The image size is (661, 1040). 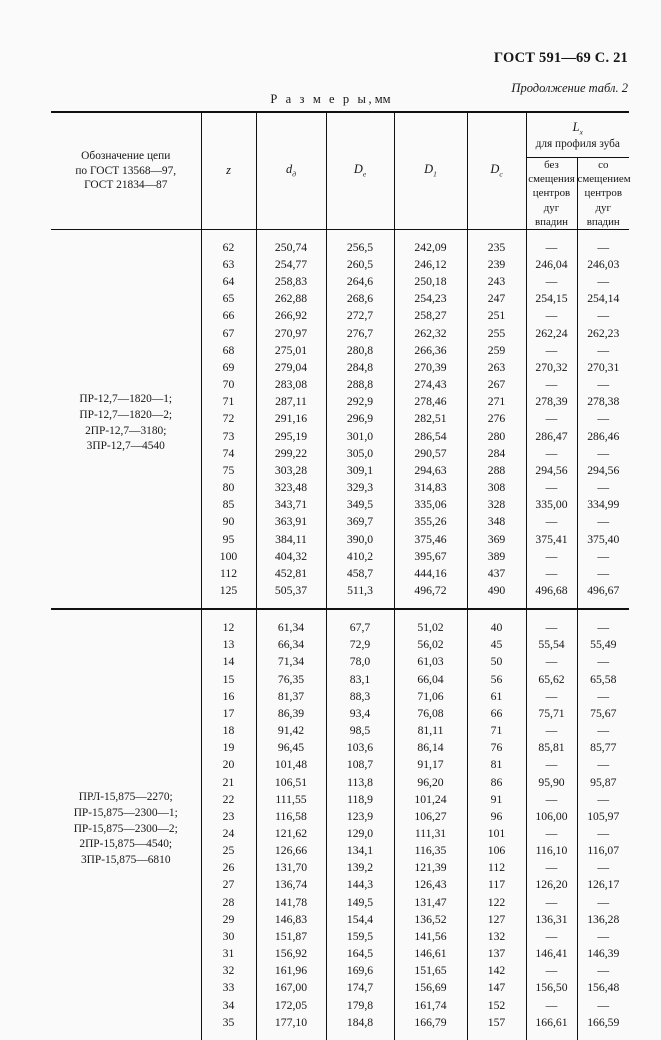 I want to click on table-cell: 262,32, so click(x=430, y=333).